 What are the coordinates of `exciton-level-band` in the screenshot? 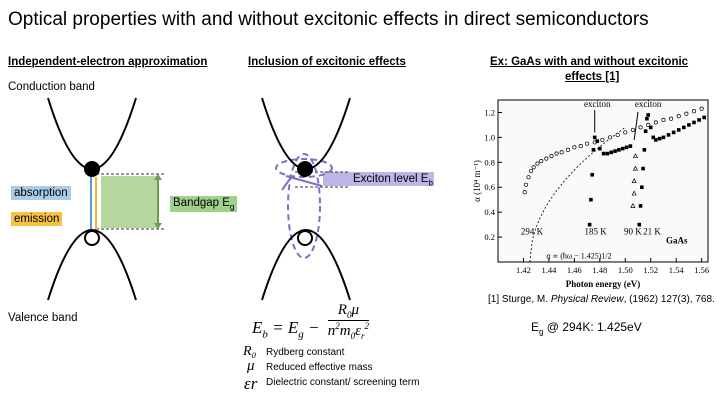 It's located at (378, 179).